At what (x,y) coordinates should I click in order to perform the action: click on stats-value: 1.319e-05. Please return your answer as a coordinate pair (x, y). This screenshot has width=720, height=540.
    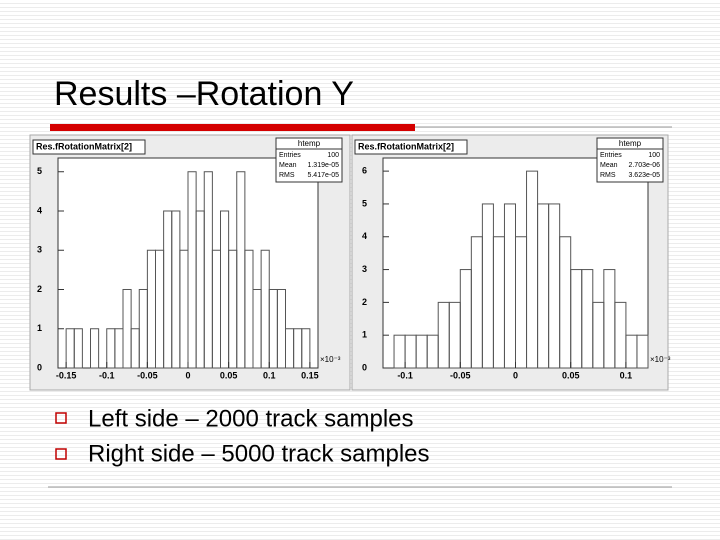
    Looking at the image, I should click on (323, 165).